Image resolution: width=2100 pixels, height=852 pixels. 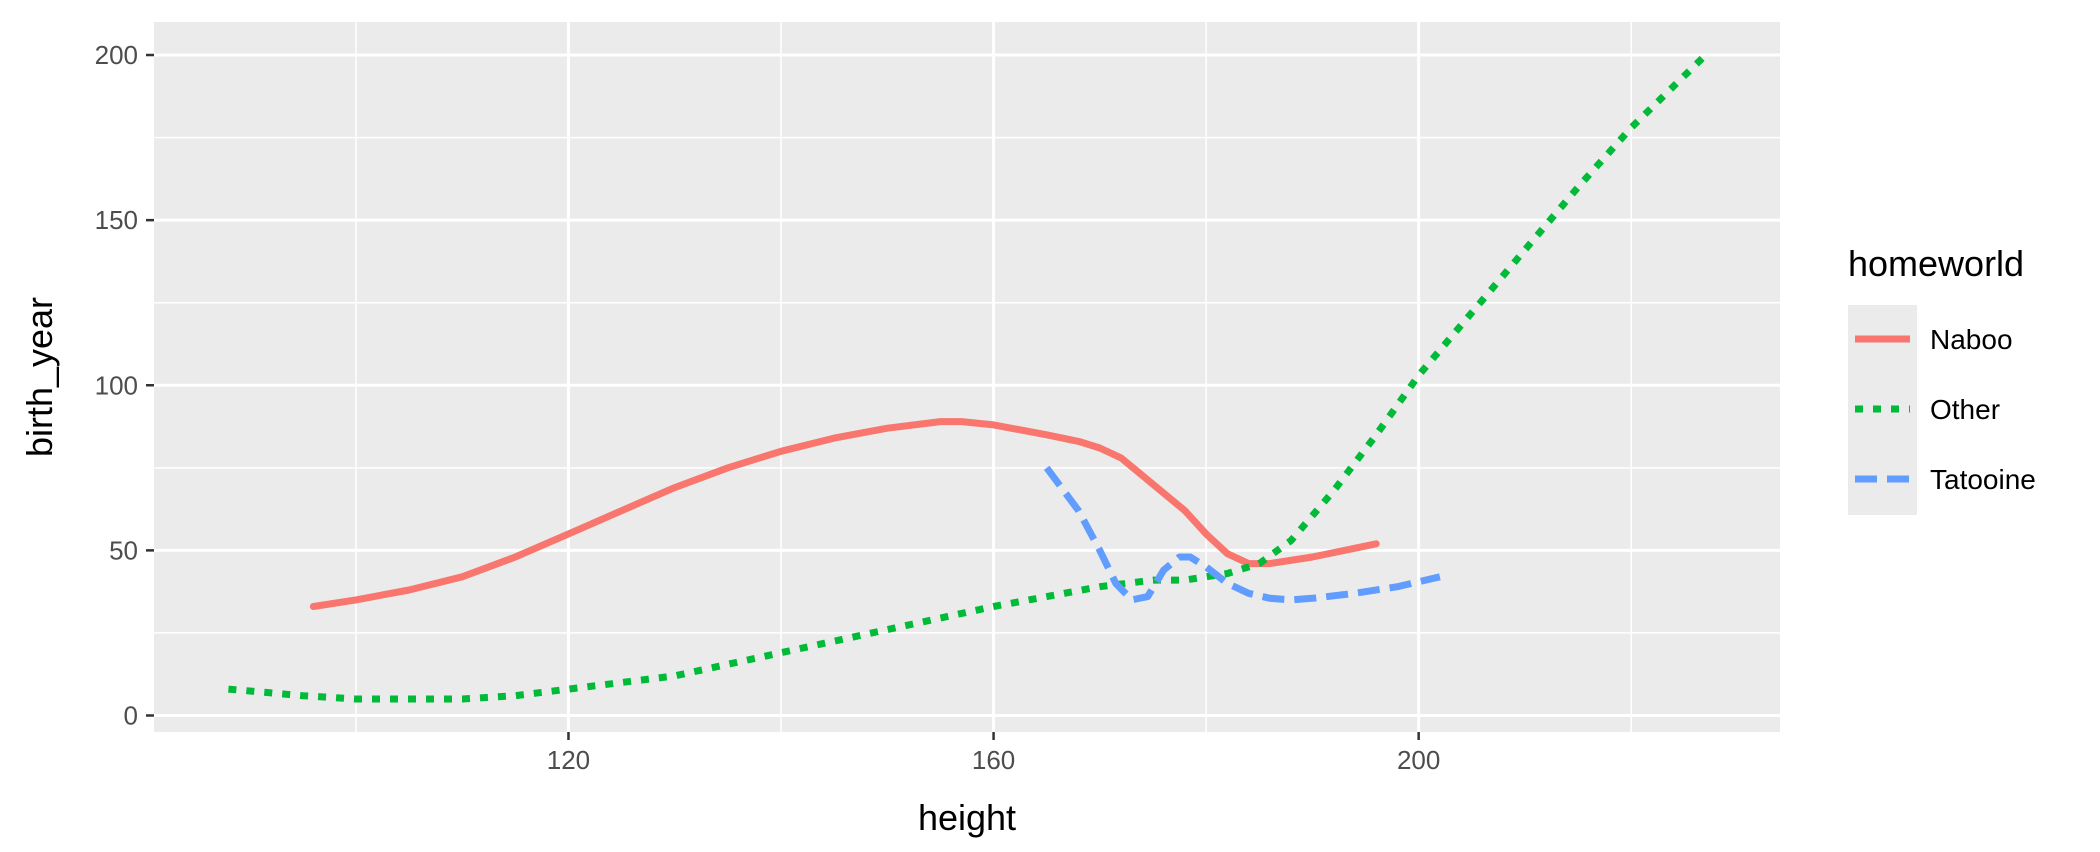 What do you see at coordinates (116, 55) in the screenshot?
I see `y-tick-label: 200` at bounding box center [116, 55].